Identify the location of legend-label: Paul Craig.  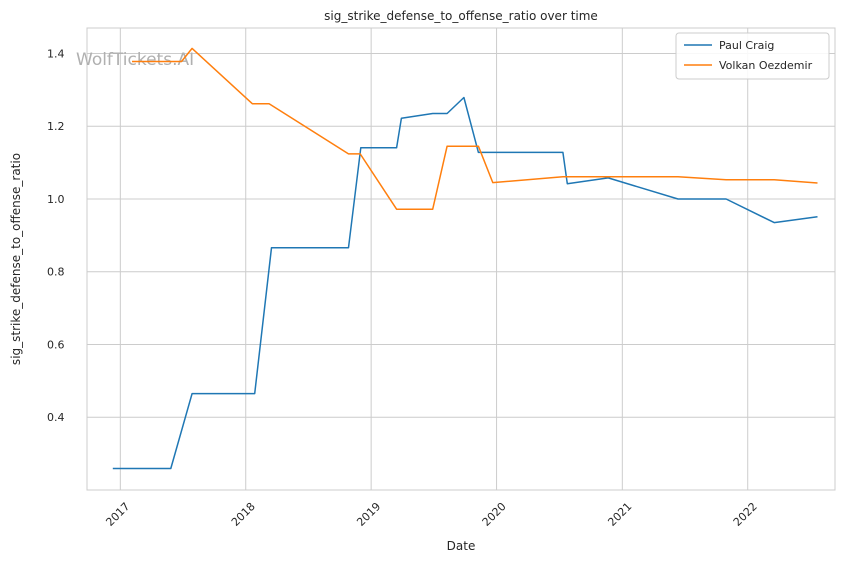
(746, 45).